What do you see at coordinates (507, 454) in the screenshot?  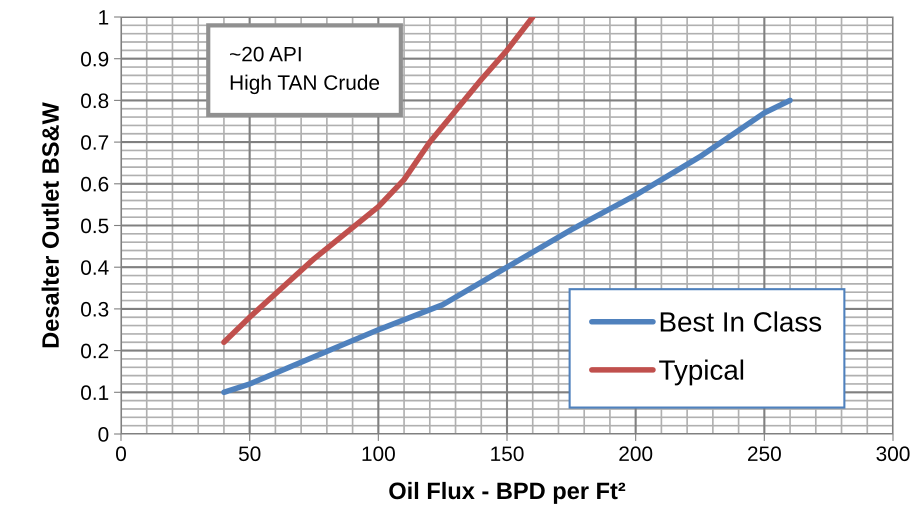 I see `x-tick-label: 150` at bounding box center [507, 454].